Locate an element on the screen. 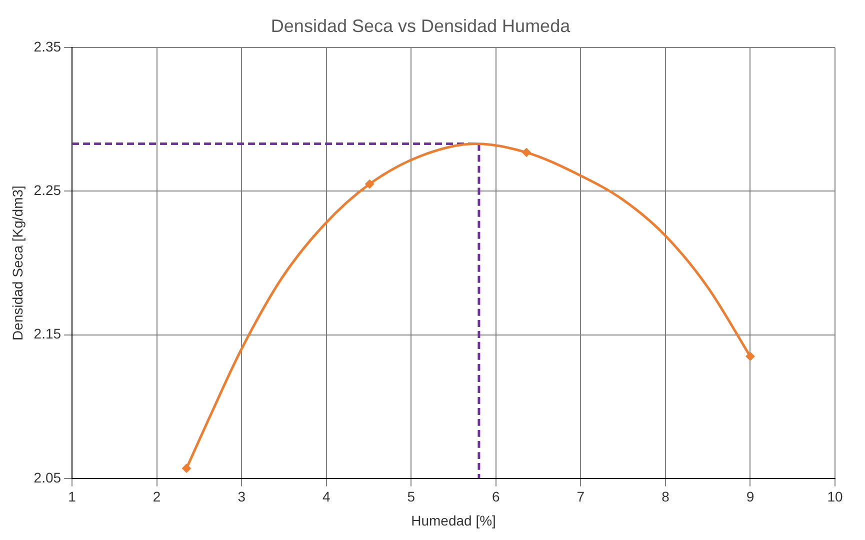 The width and height of the screenshot is (865, 540). x-axis-title: Humedad [%] is located at coordinates (453, 520).